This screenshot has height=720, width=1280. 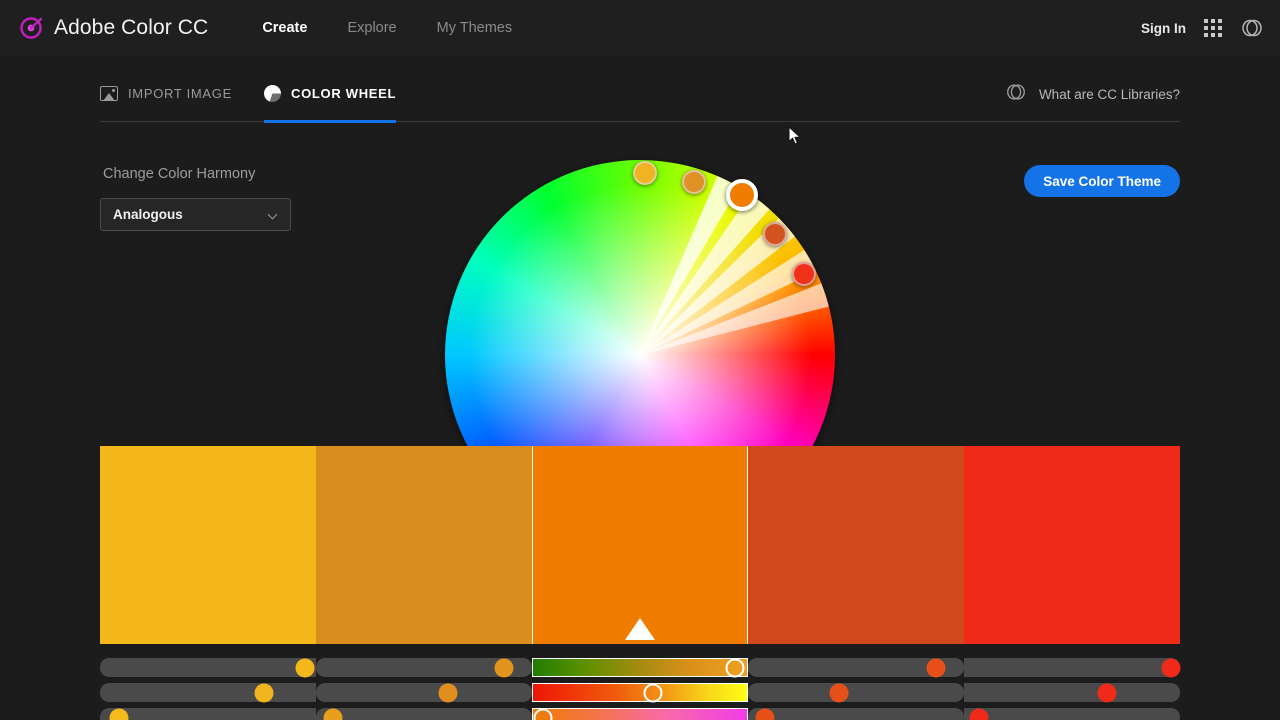 I want to click on chevron-down-icon, so click(x=272, y=214).